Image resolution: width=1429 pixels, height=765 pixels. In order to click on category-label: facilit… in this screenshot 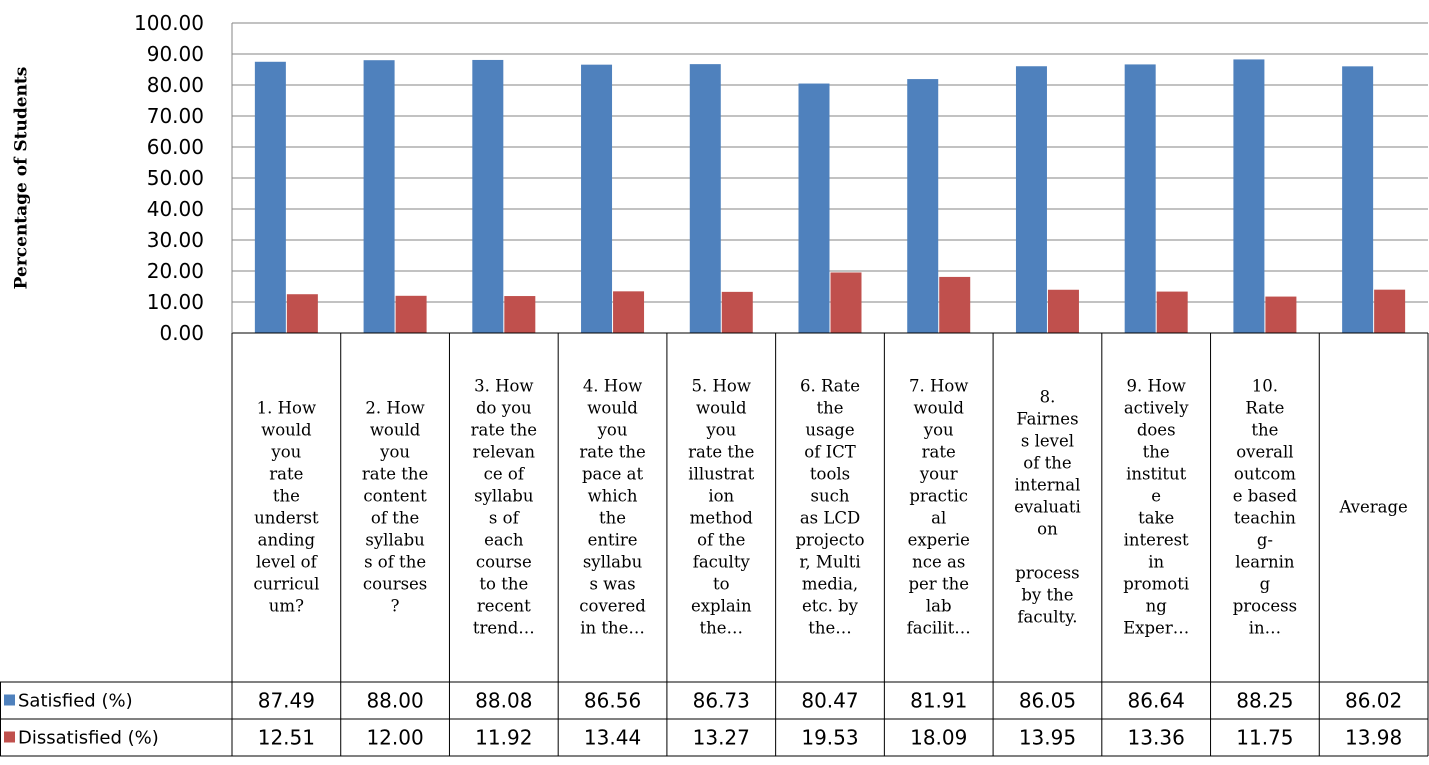, I will do `click(939, 628)`.